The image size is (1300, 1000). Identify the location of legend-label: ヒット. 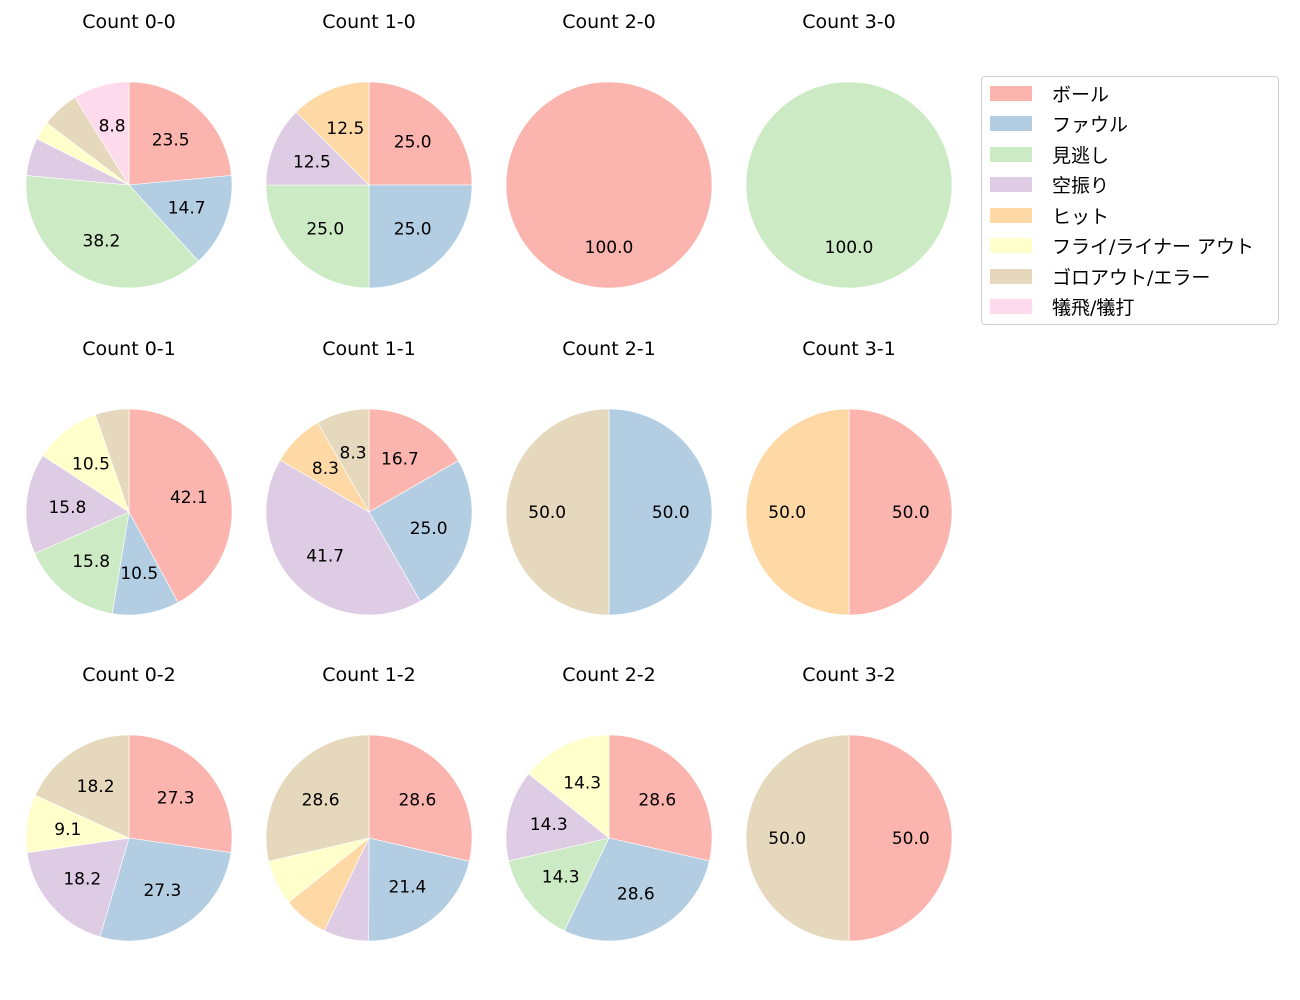
(1081, 216).